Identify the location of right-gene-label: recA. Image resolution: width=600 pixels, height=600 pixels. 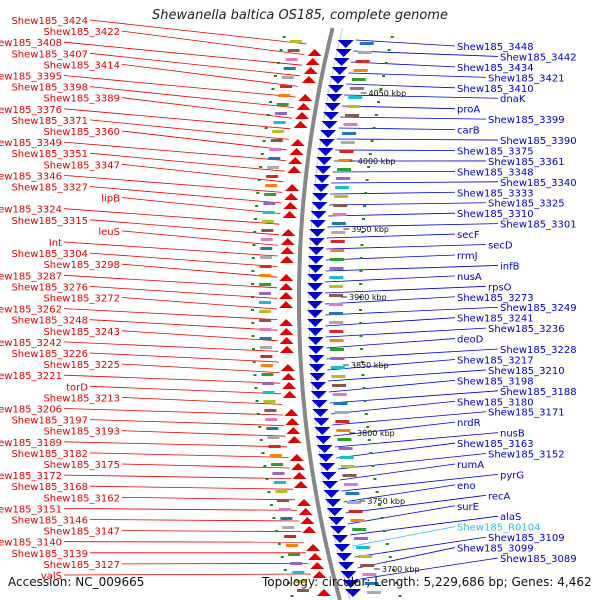
(499, 496).